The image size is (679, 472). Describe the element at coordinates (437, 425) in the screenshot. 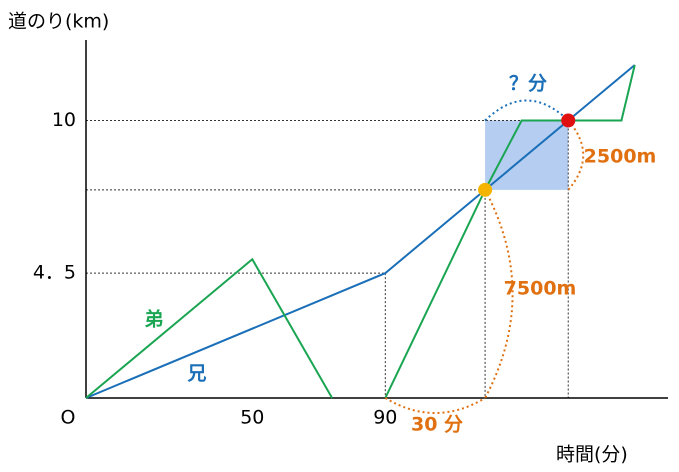

I see `annotation: 30 分` at that location.